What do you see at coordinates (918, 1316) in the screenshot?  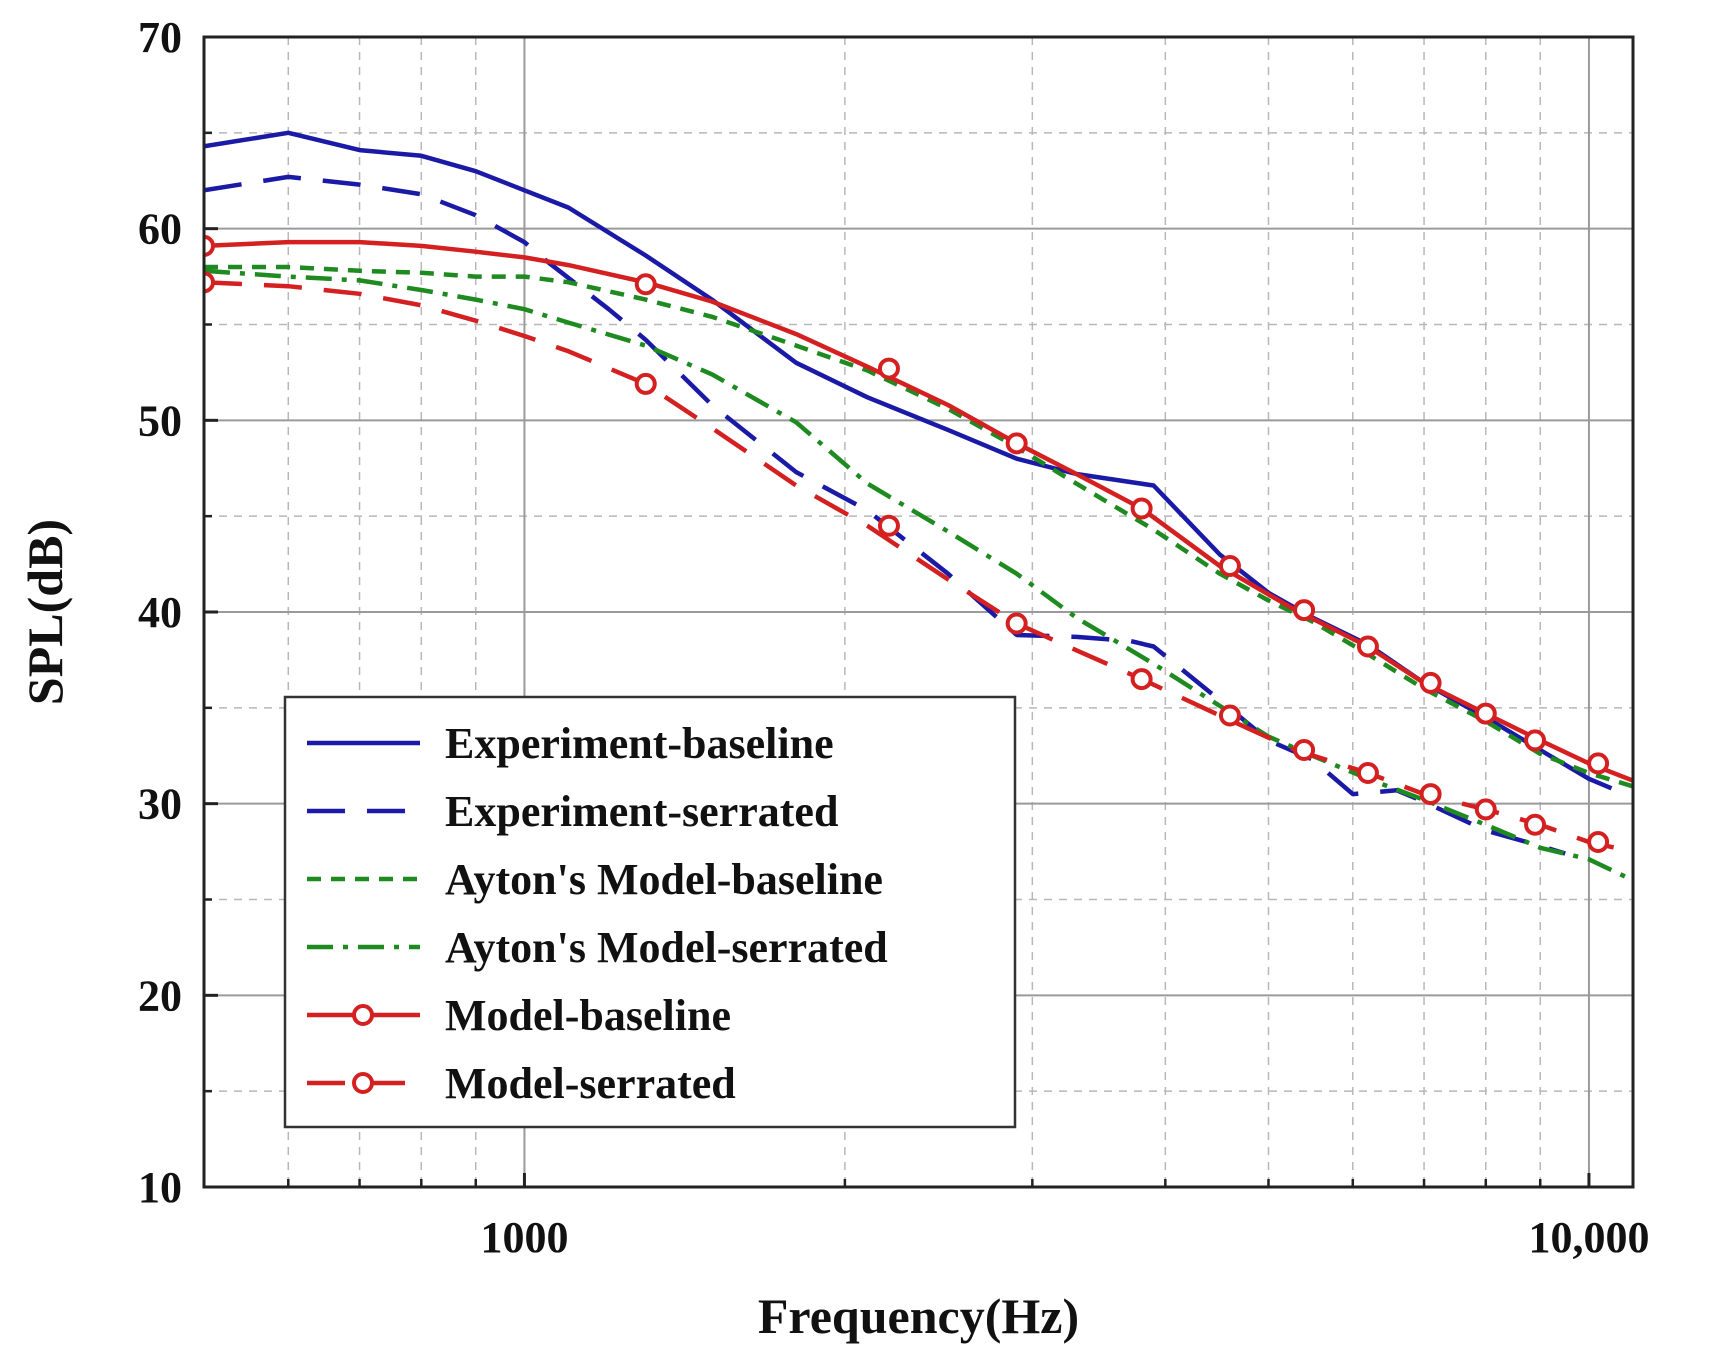 I see `x-axis-title: Frequency(Hz)` at bounding box center [918, 1316].